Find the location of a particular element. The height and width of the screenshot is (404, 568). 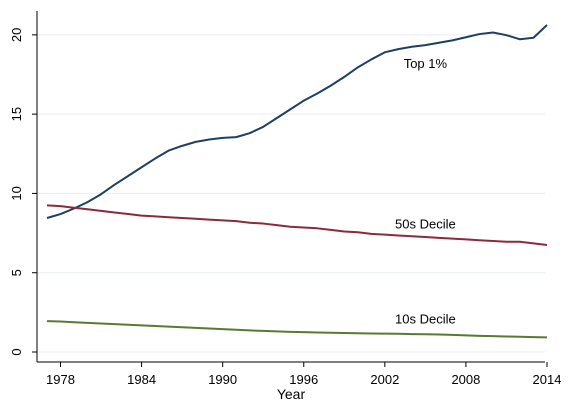

y-tick-label: 10 is located at coordinates (16, 193).